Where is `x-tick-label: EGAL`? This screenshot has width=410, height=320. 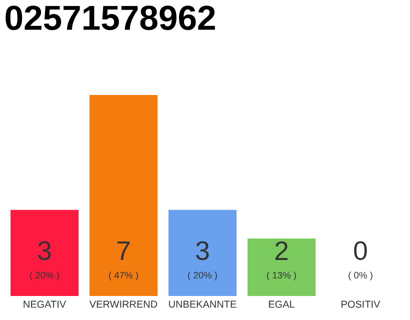
x-tick-label: EGAL is located at coordinates (281, 304).